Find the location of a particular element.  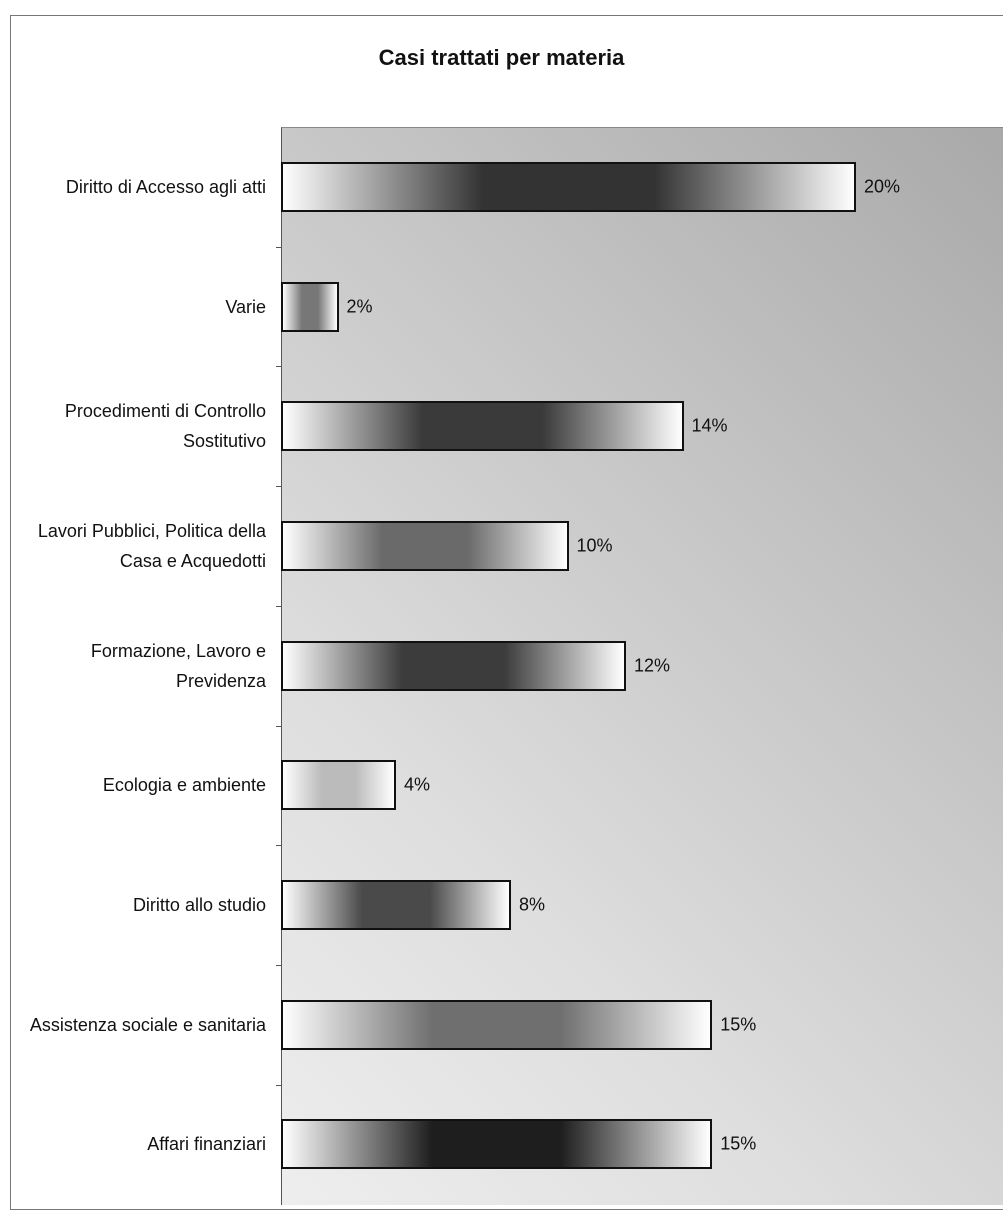

chart-title: Casi trattati per materia is located at coordinates (501, 57).